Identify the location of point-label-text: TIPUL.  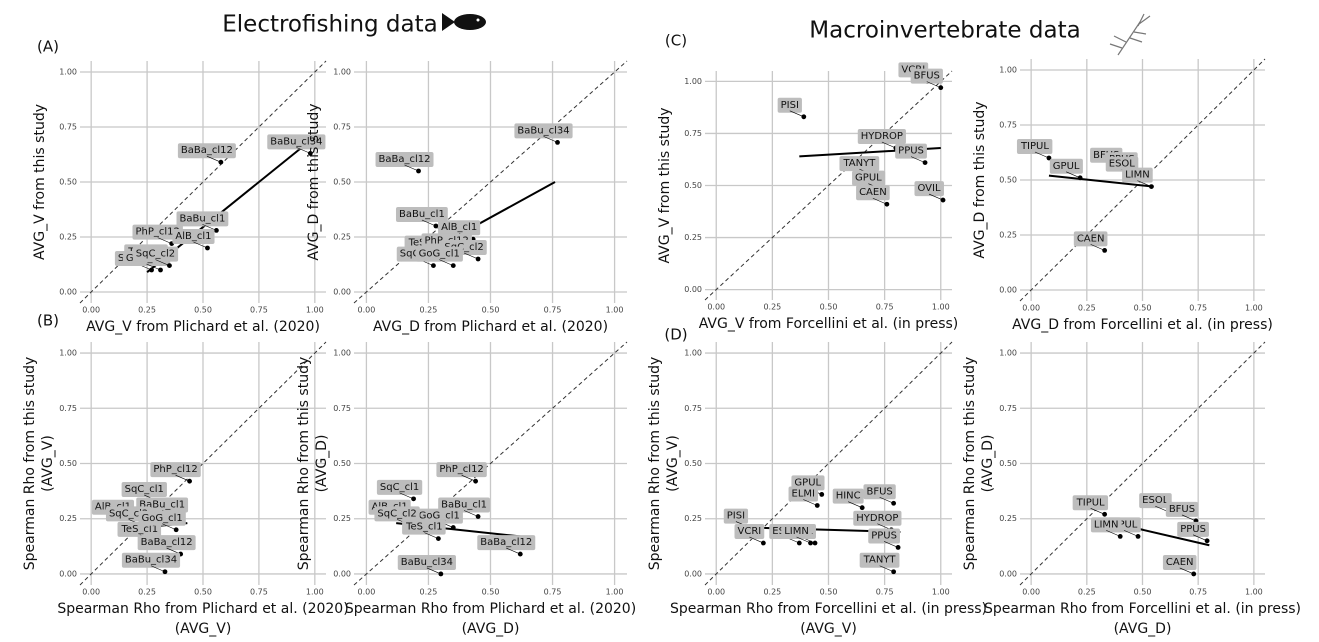
(1090, 502).